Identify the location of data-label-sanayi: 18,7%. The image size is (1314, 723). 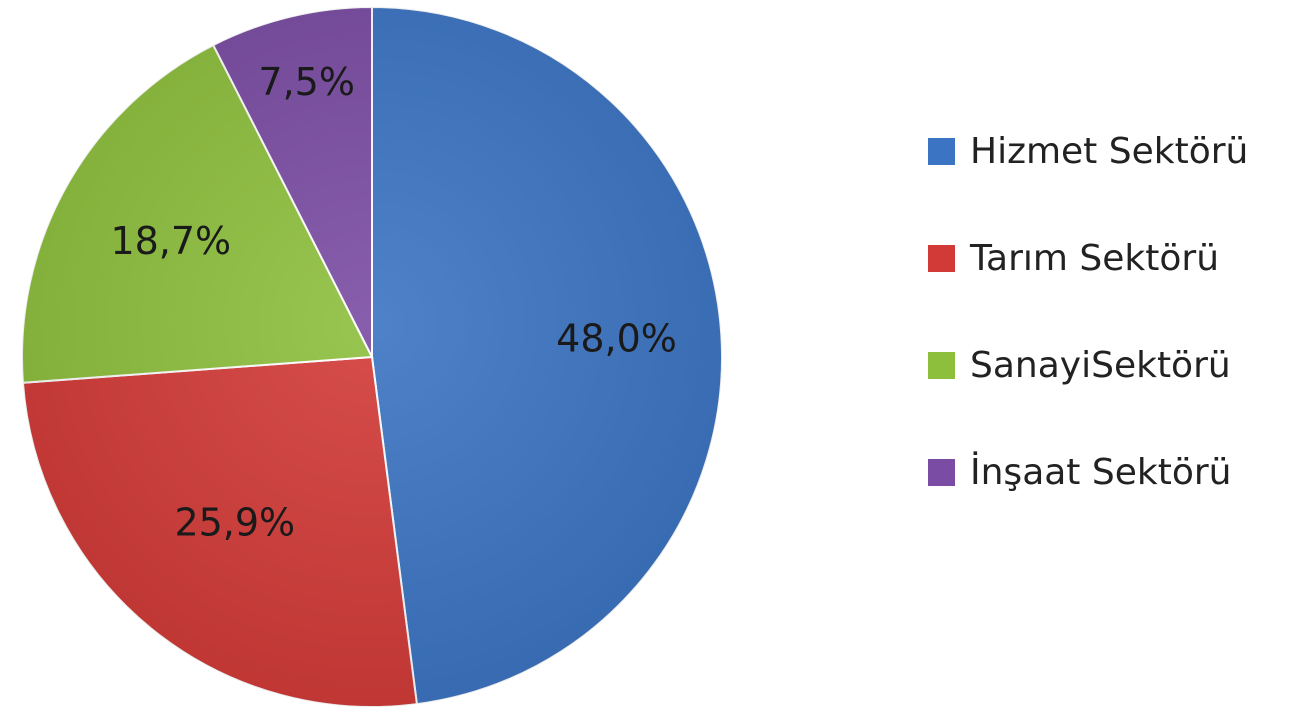
(170, 241).